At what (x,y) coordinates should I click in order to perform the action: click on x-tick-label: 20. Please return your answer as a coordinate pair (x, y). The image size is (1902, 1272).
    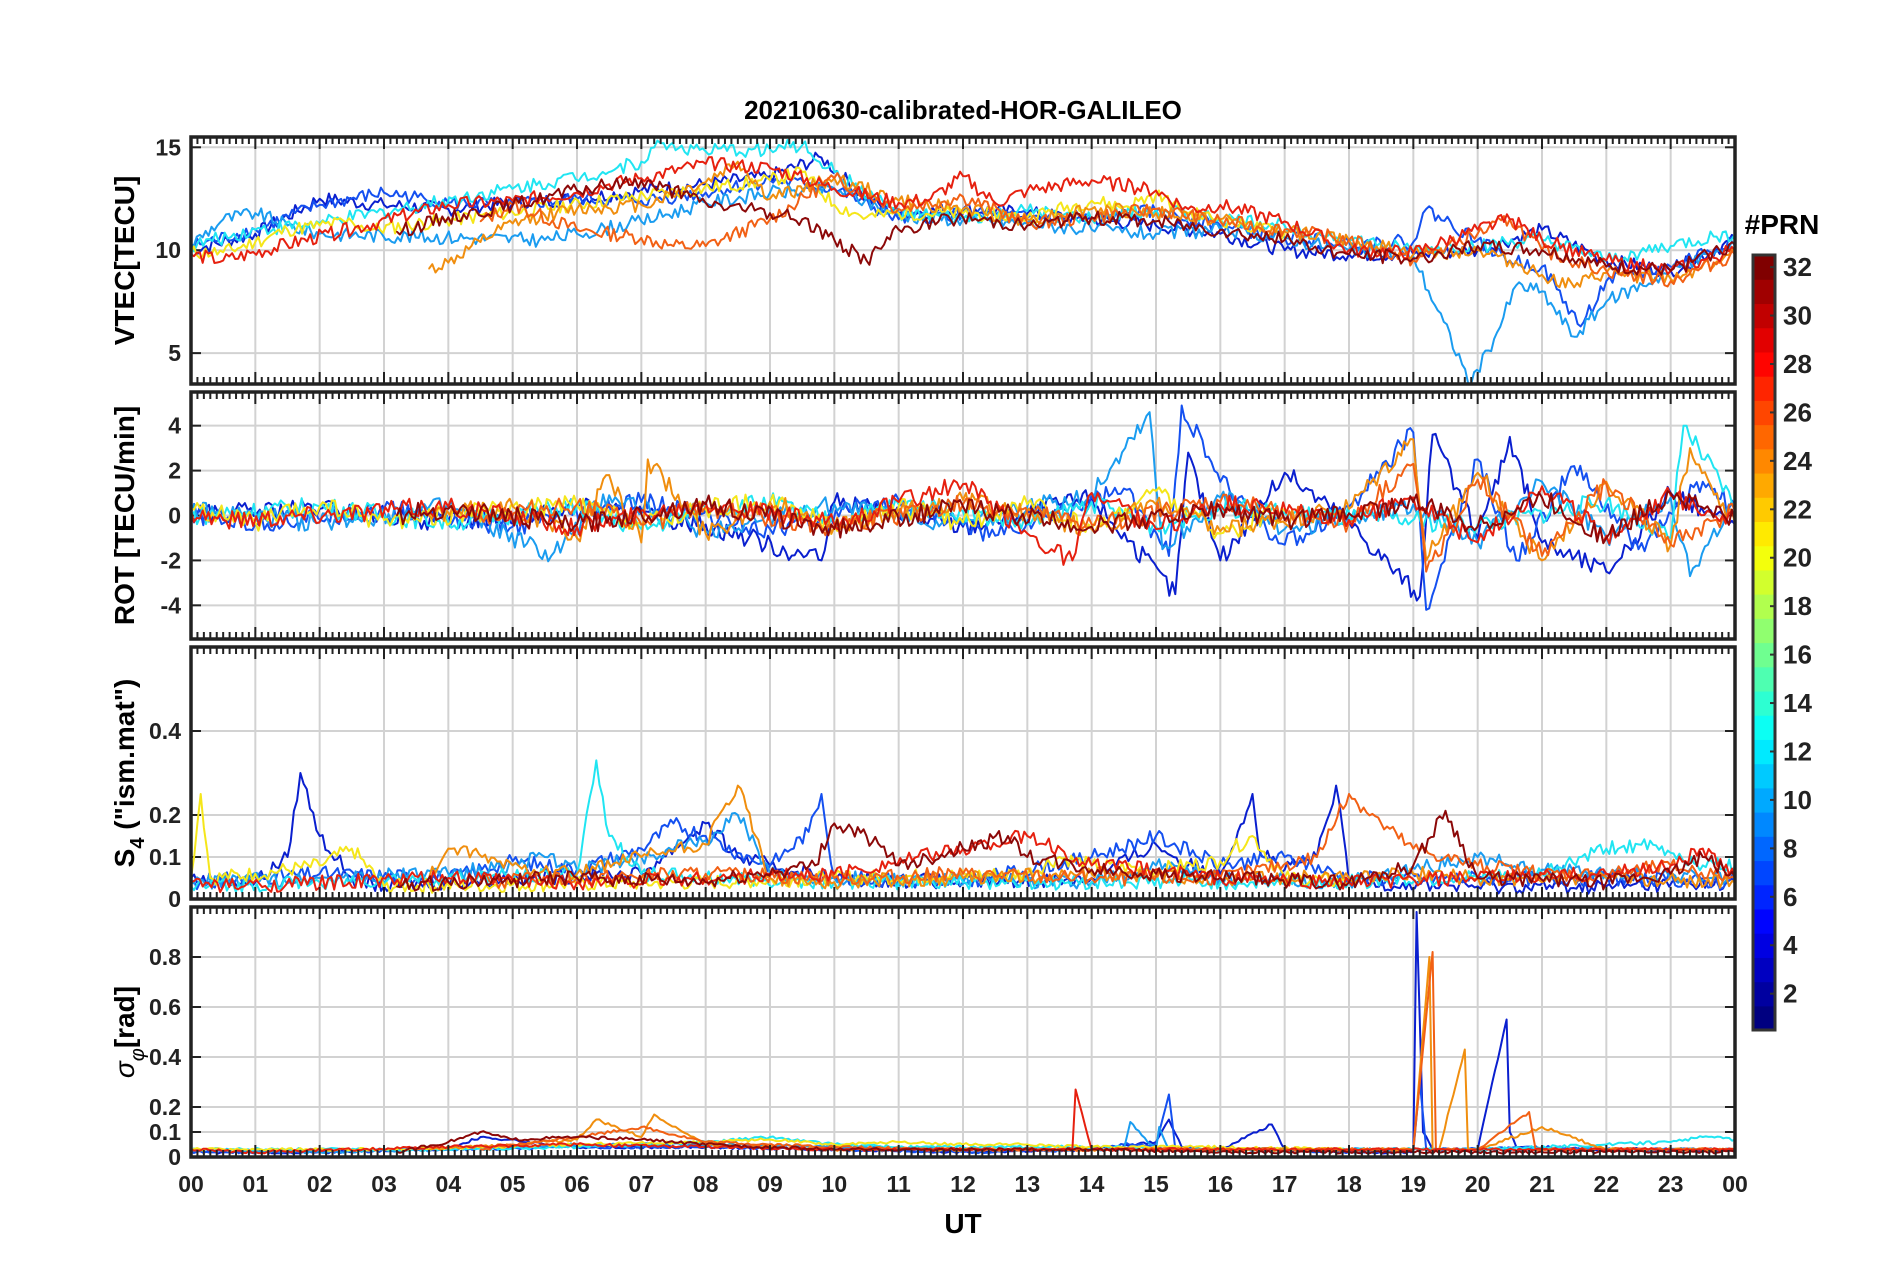
    Looking at the image, I should click on (1478, 1184).